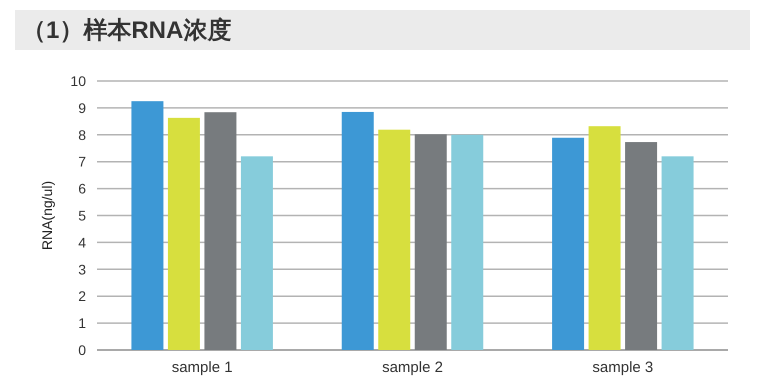  I want to click on y-tick-label: 7, so click(82, 162).